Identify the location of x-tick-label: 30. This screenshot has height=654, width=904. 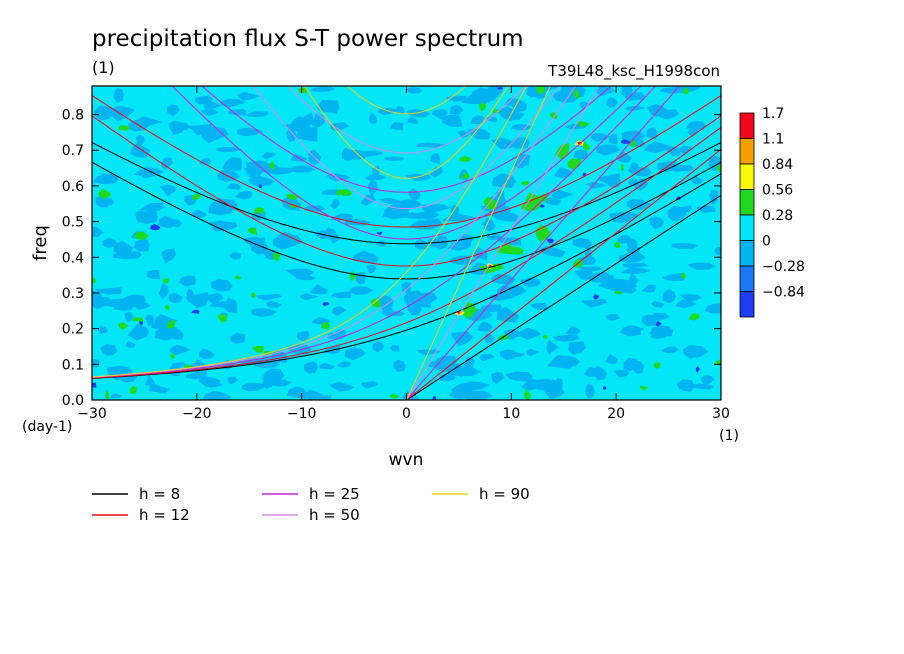
(721, 414).